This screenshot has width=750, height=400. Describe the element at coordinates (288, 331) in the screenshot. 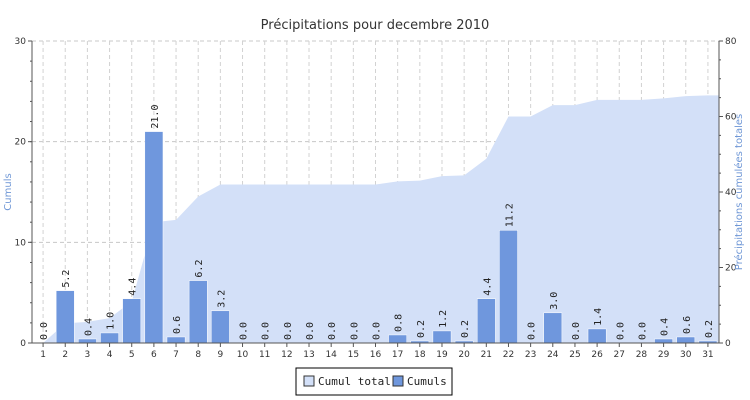

I see `data-label-day-12: 0.0` at that location.